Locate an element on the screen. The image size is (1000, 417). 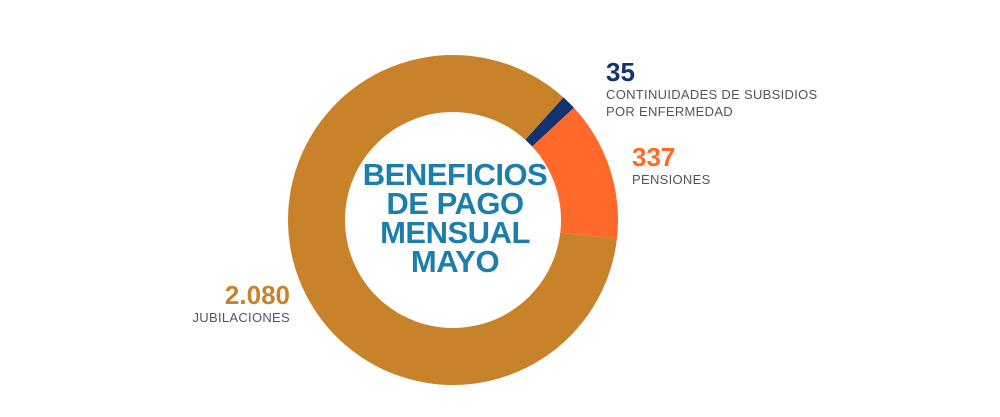
label-pensiones: 337 PENSIONES is located at coordinates (671, 165).